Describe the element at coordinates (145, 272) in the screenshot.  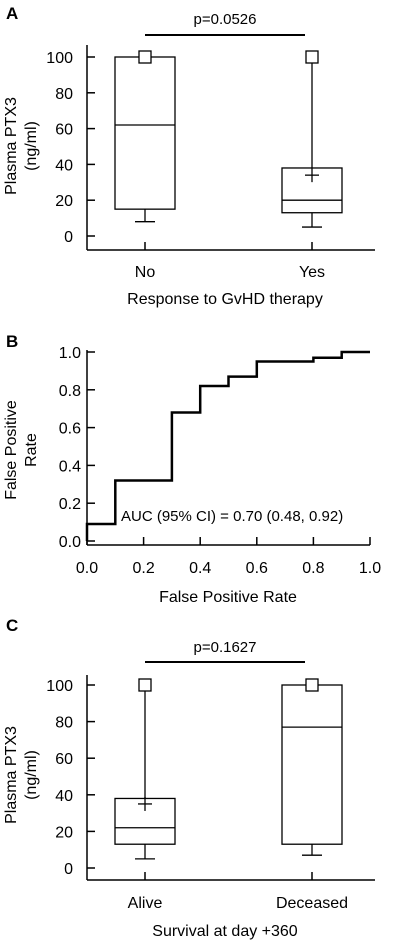
I see `x-tick-label: No` at that location.